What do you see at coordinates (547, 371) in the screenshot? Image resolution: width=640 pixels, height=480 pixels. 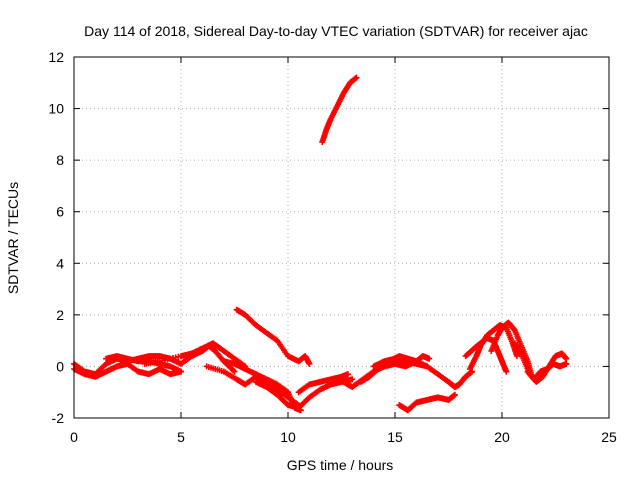 I see `series-arc19` at bounding box center [547, 371].